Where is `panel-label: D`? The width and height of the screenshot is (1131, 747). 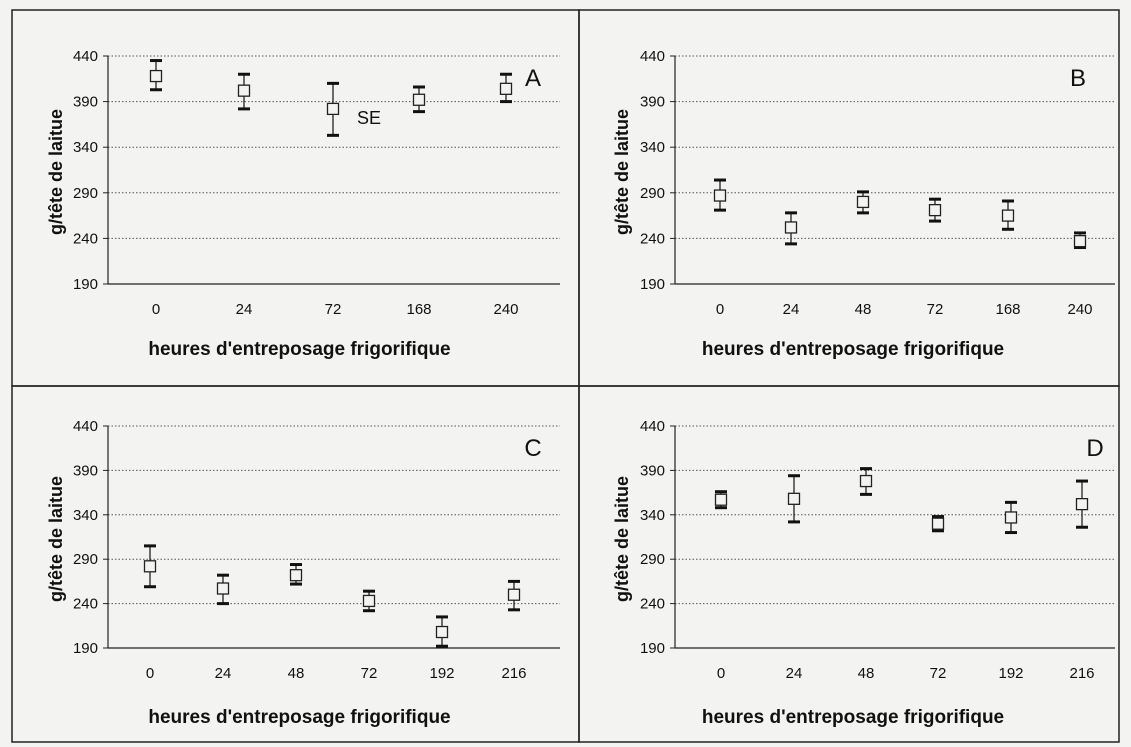 panel-label: D is located at coordinates (1094, 448).